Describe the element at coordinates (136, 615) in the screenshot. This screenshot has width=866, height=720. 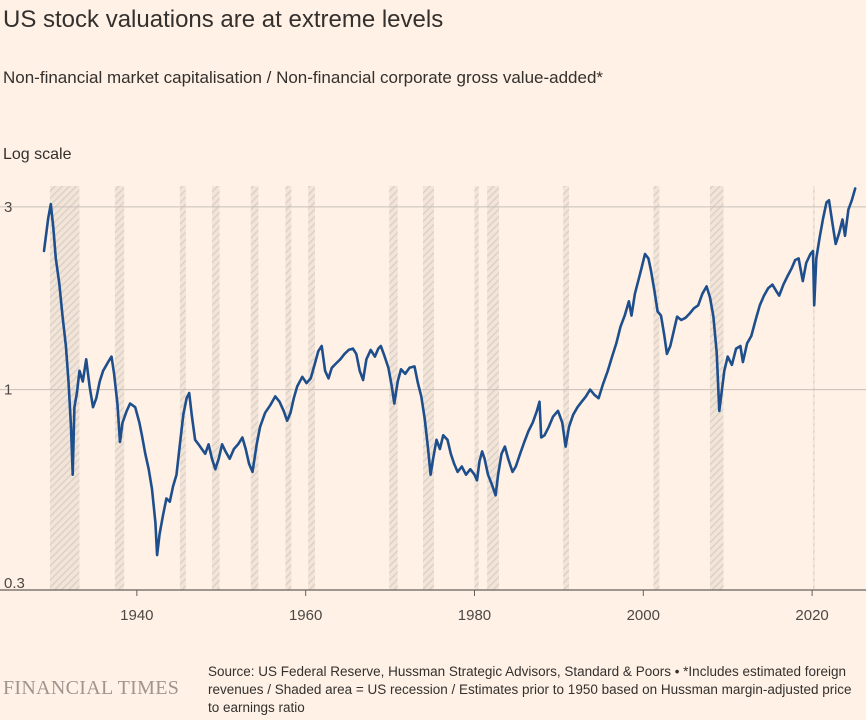
I see `x-tick-label: 1940` at that location.